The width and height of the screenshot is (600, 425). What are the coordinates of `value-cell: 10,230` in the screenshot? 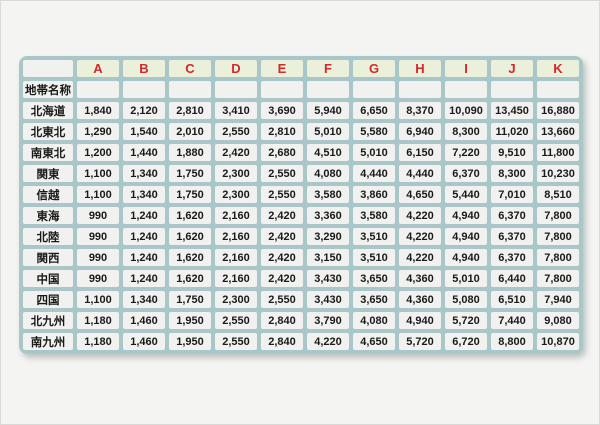 It's located at (558, 173).